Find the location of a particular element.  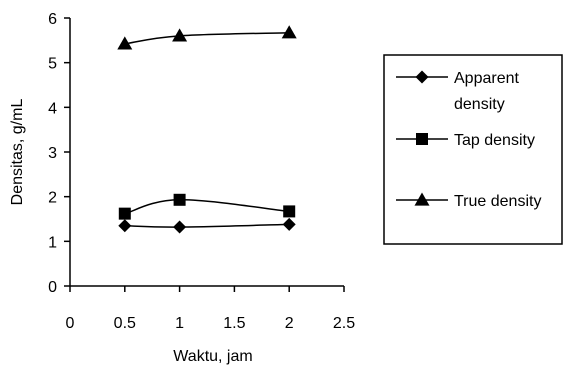

y-tick-label: 3 is located at coordinates (52, 153).